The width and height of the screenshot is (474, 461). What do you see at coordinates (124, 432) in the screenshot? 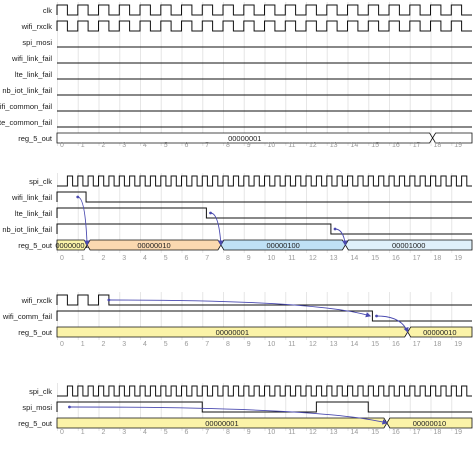
I see `tick-label: 3` at bounding box center [124, 432].